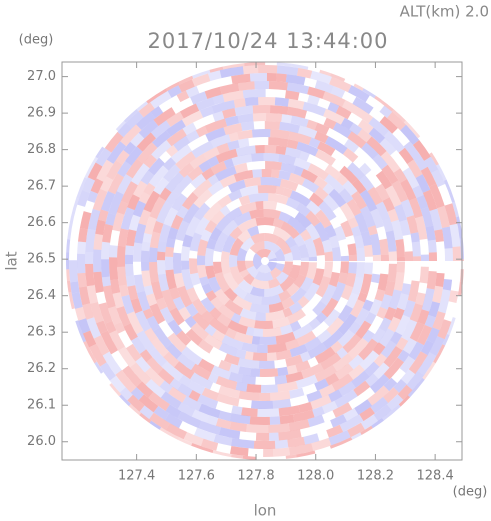 The height and width of the screenshot is (521, 491). What do you see at coordinates (36, 40) in the screenshot?
I see `y-unit: (deg)` at bounding box center [36, 40].